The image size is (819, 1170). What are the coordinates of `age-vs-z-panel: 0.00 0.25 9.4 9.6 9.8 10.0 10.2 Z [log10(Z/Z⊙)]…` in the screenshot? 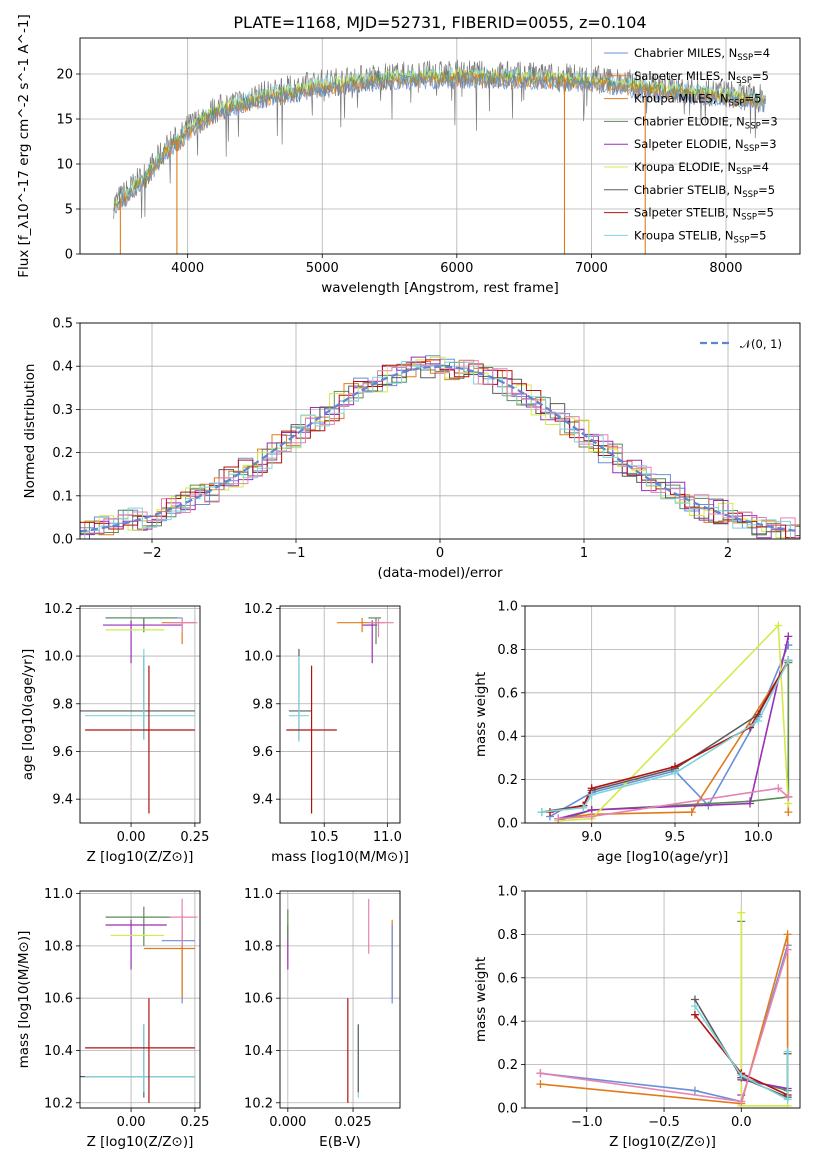 It's located at (114, 733).